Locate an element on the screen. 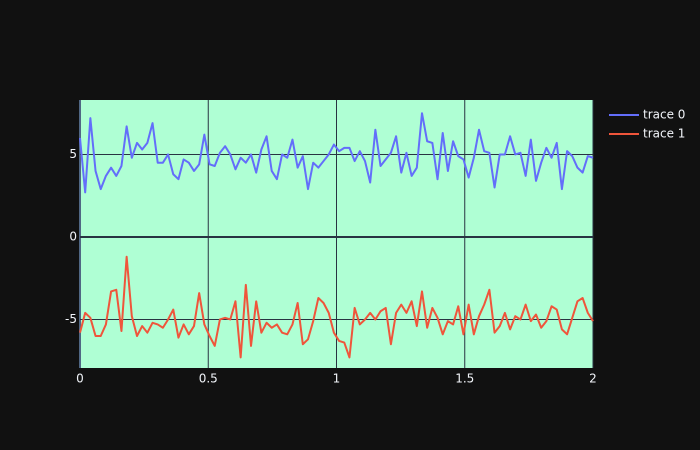  x-tick-label: 1 is located at coordinates (337, 379).